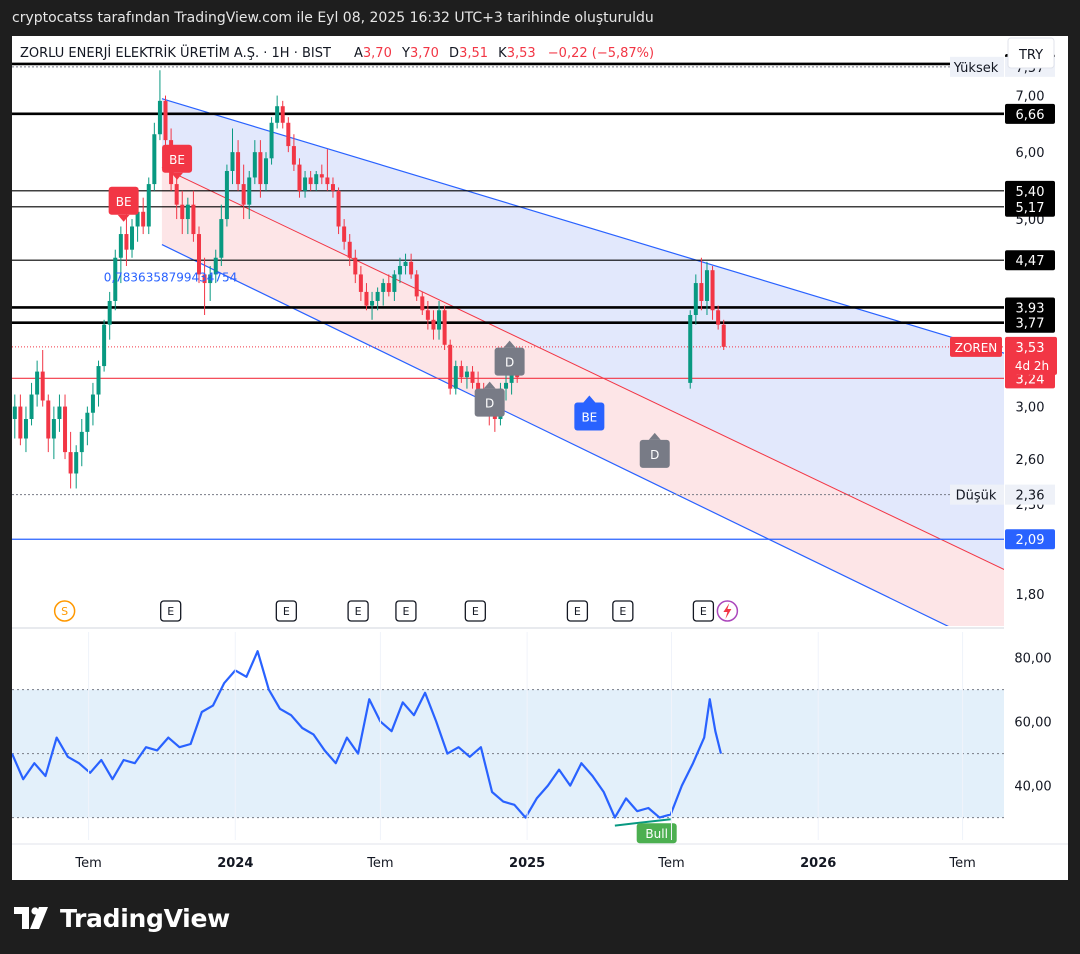 Image resolution: width=1080 pixels, height=954 pixels. What do you see at coordinates (976, 68) in the screenshot?
I see `high-label: Yüksek` at bounding box center [976, 68].